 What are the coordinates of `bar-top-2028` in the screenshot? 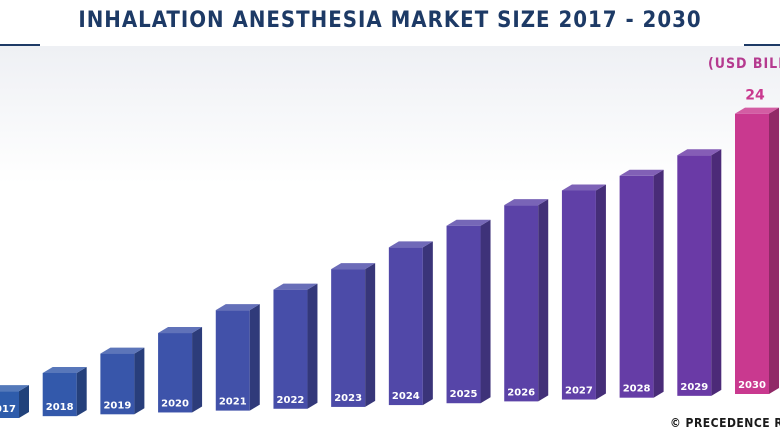 It's located at (641, 172).